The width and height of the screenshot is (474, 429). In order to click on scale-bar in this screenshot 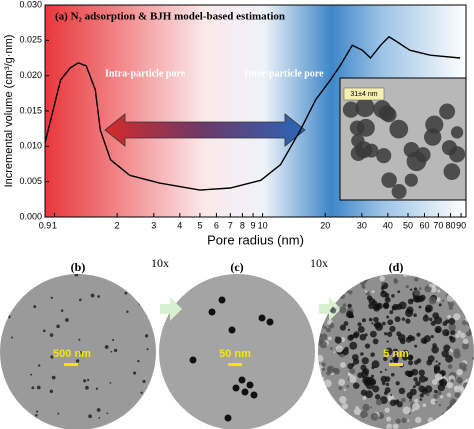, I will do `click(71, 364)`.